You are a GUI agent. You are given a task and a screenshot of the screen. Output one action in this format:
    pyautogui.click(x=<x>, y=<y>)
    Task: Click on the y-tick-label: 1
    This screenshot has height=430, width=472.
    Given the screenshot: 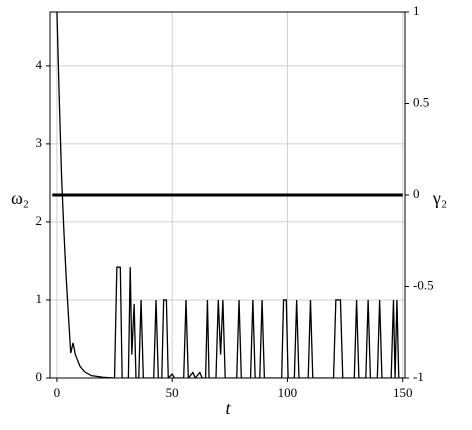 What is the action you would take?
    pyautogui.click(x=39, y=298)
    